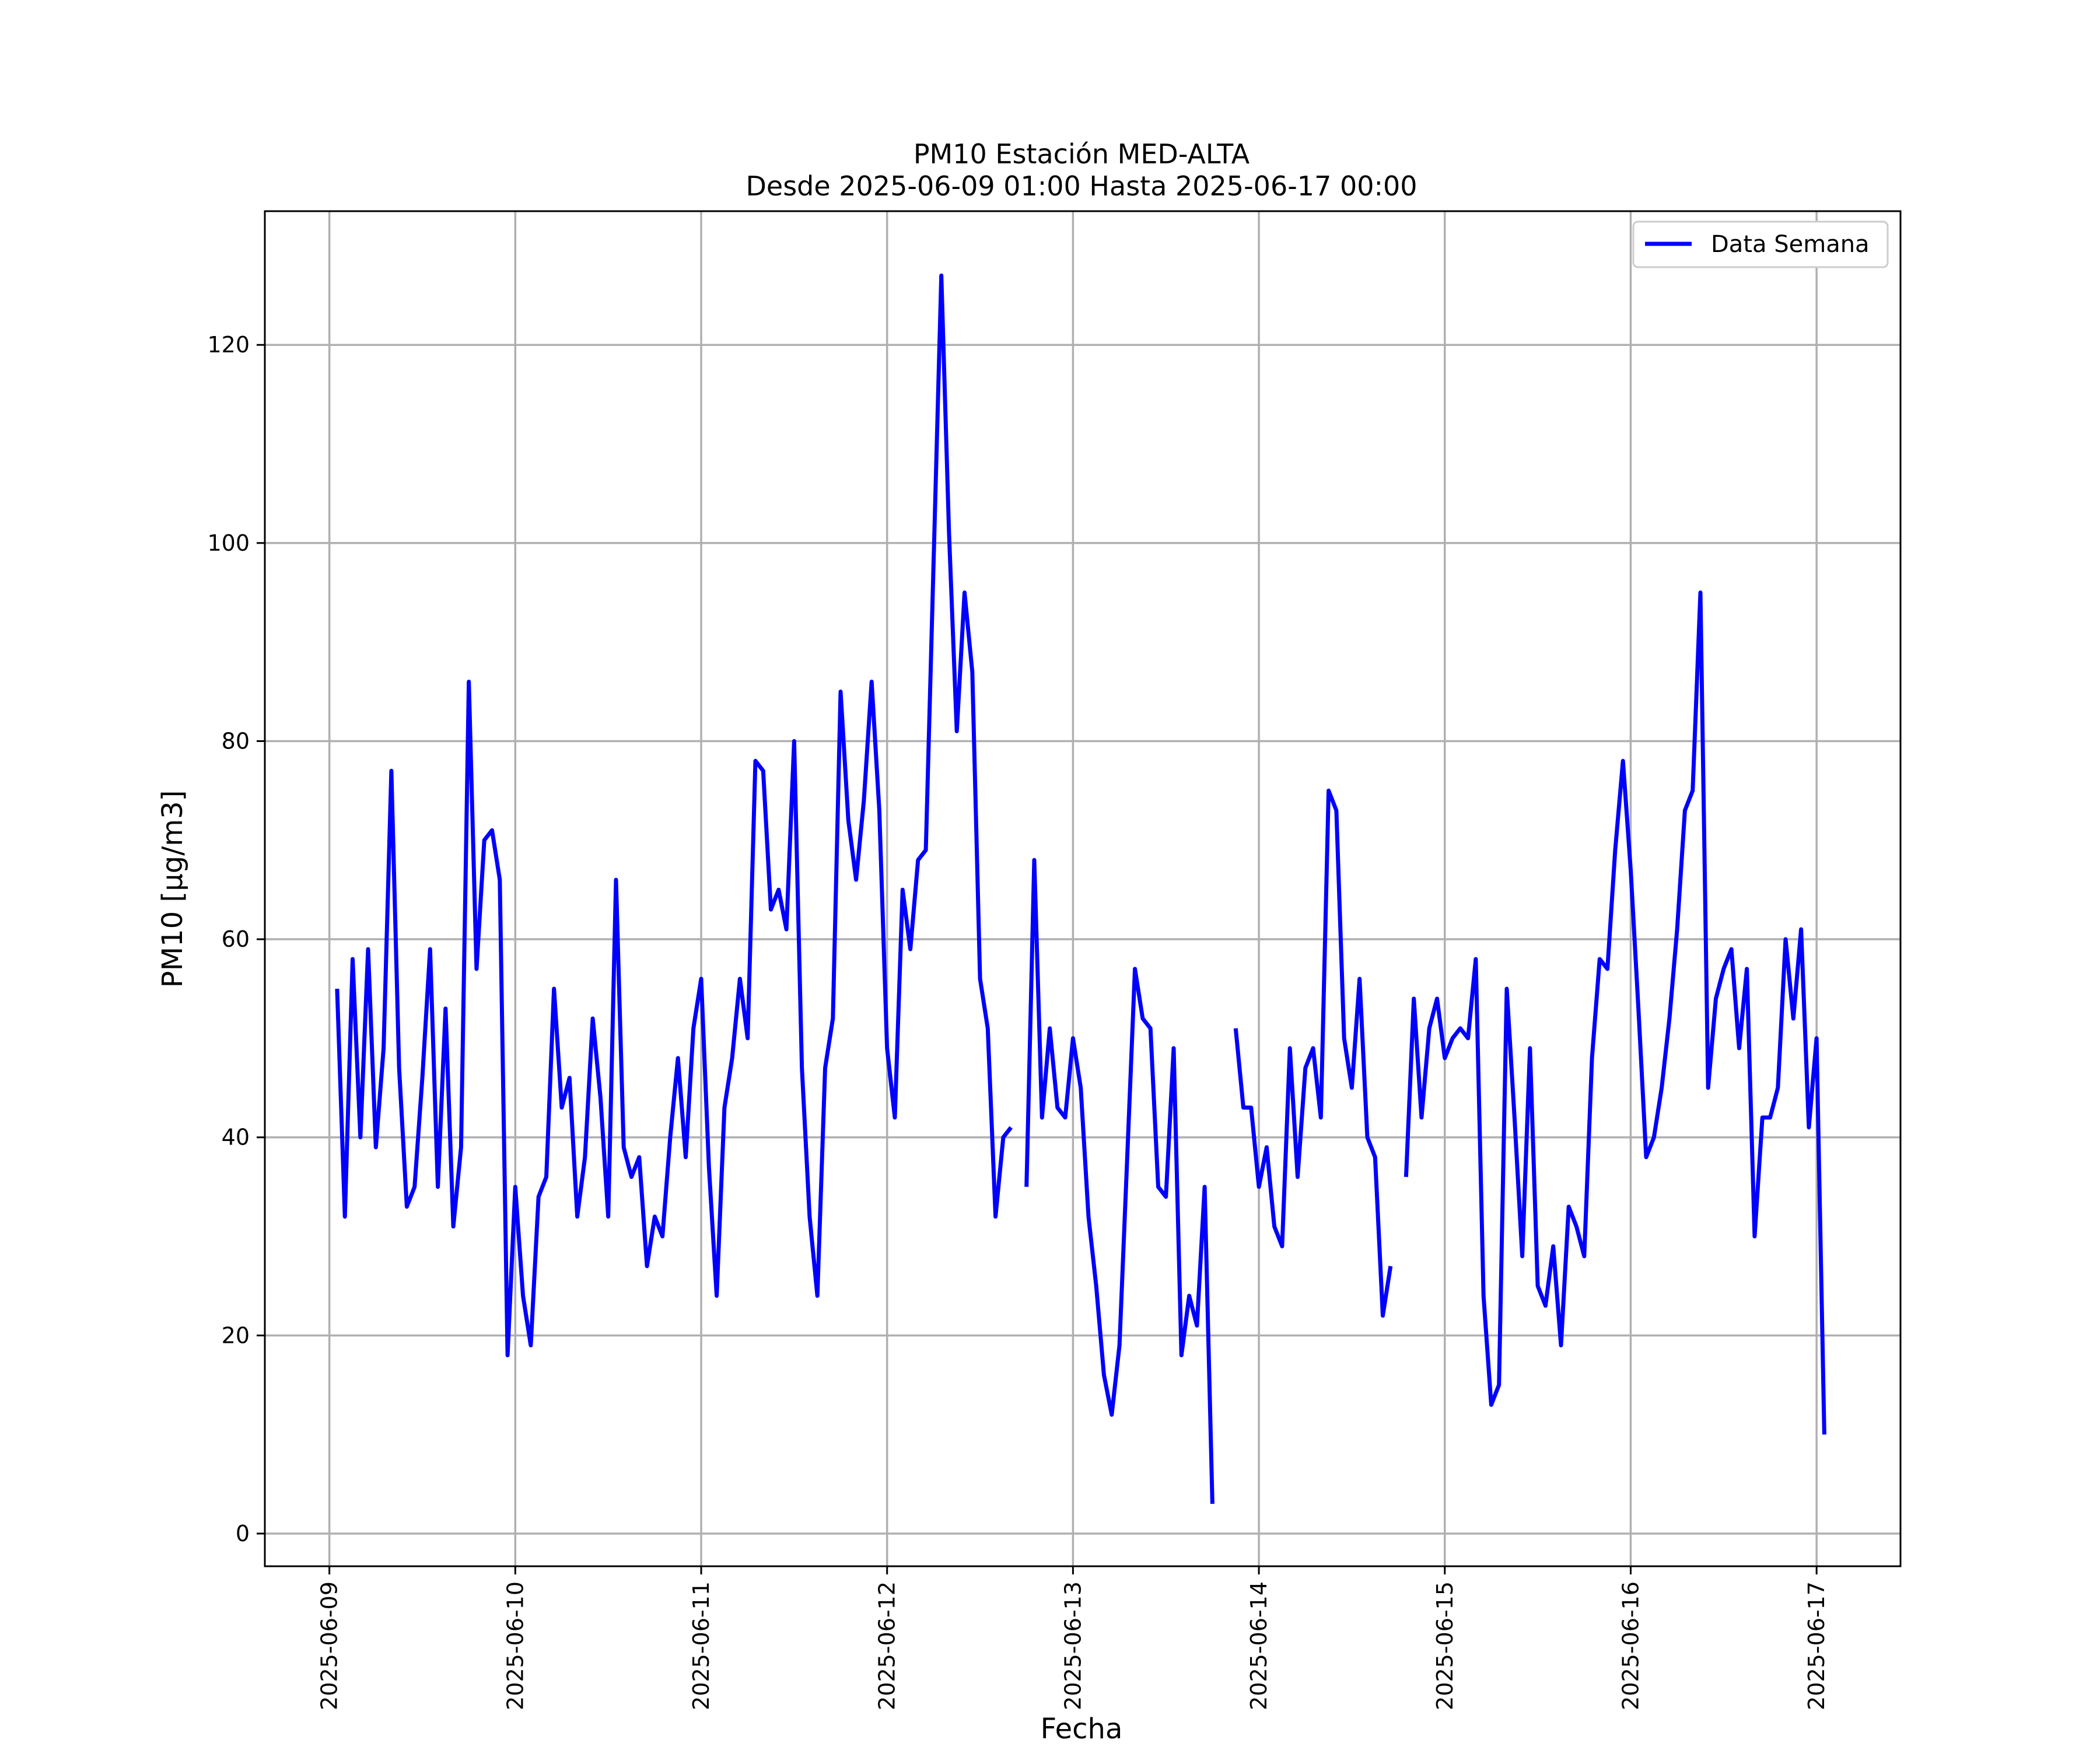  Describe the element at coordinates (1082, 154) in the screenshot. I see `chart-title: PM10 Estación MED-ALTA` at that location.